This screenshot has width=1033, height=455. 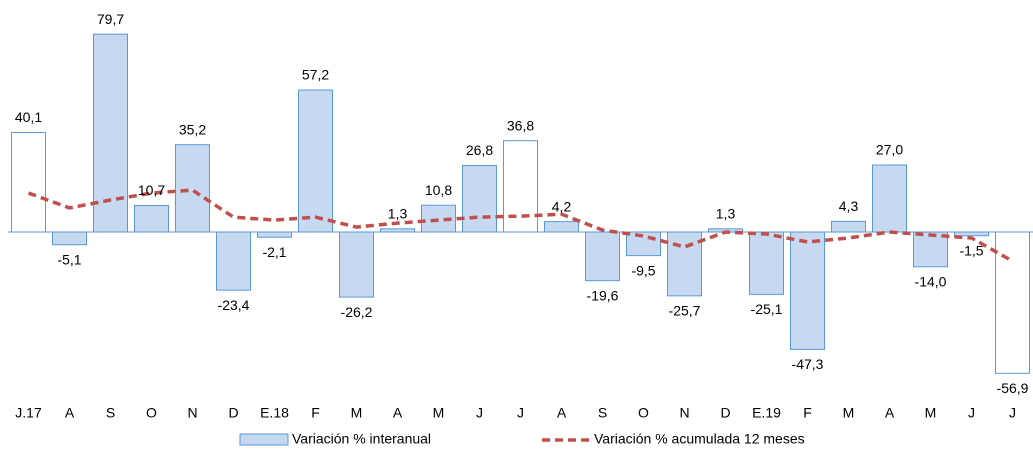 What do you see at coordinates (699, 439) in the screenshot?
I see `legend-label: Variación % acumulada 12 meses` at bounding box center [699, 439].